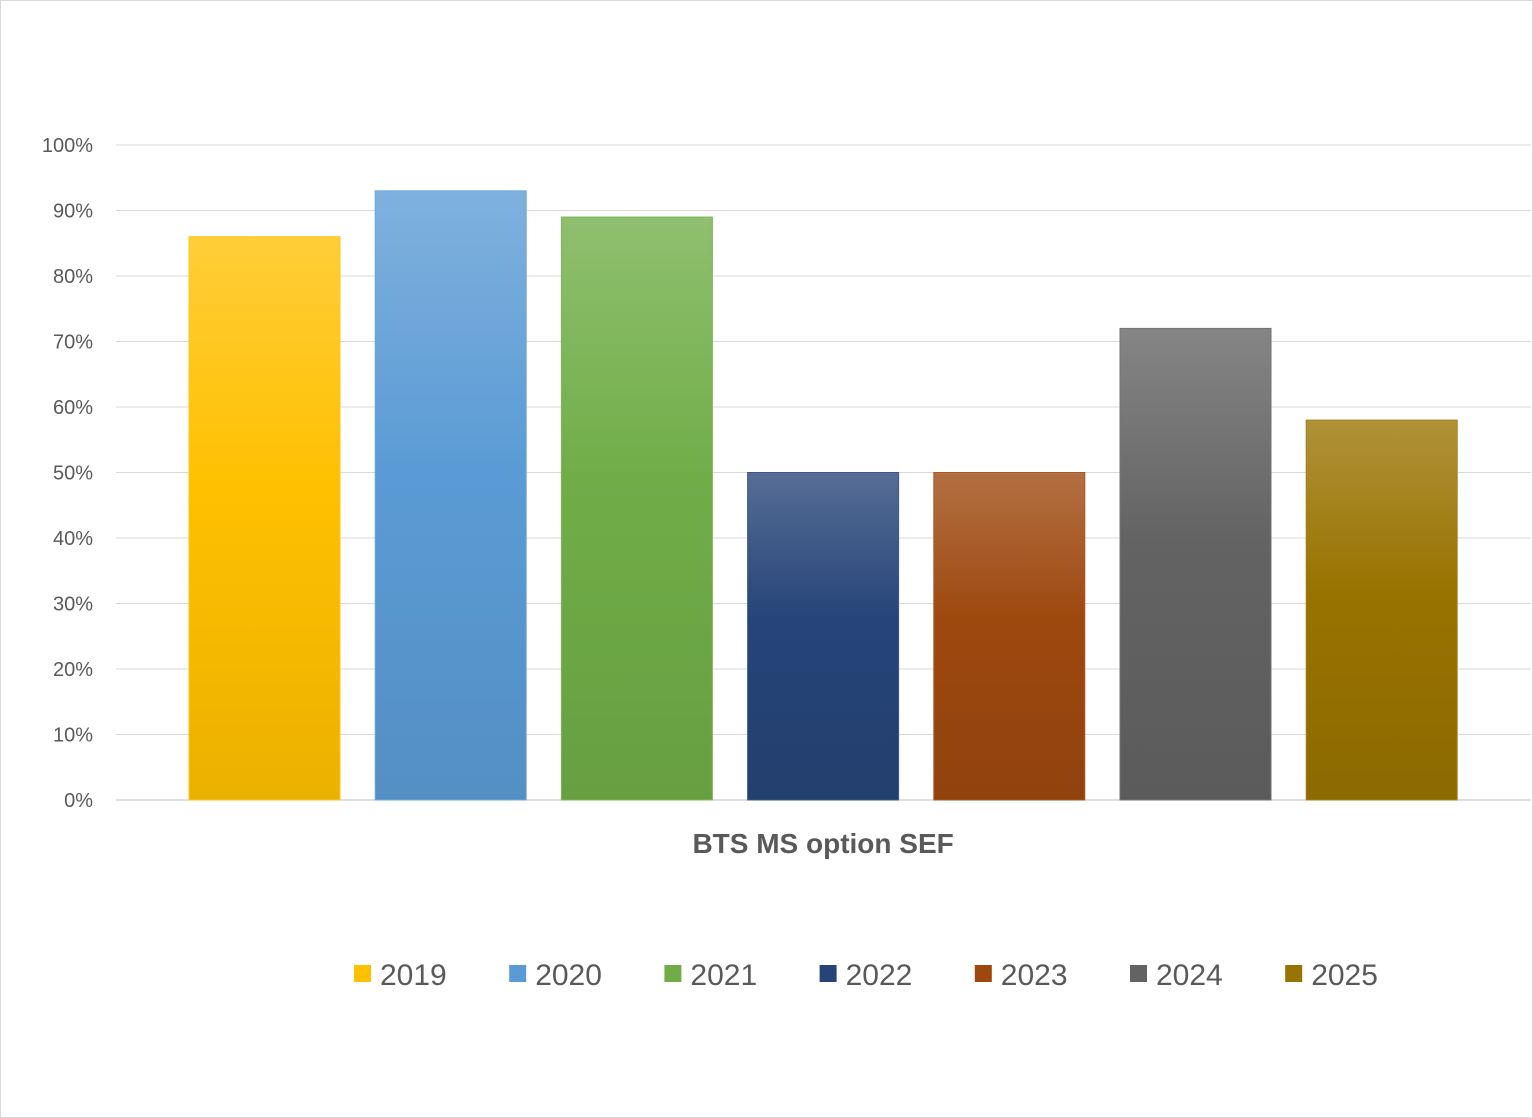  Describe the element at coordinates (73, 343) in the screenshot. I see `y-tick-label: 70%` at that location.